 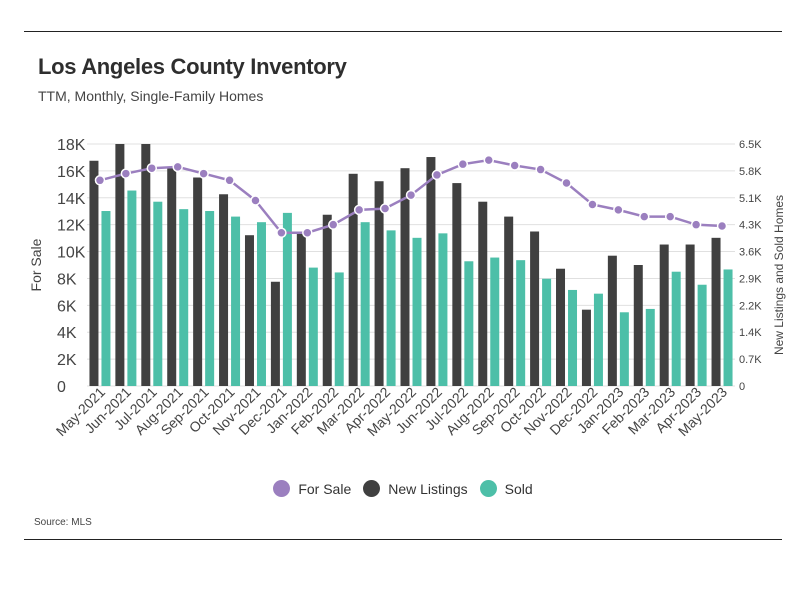 What do you see at coordinates (403, 31) in the screenshot?
I see `top-rule` at bounding box center [403, 31].